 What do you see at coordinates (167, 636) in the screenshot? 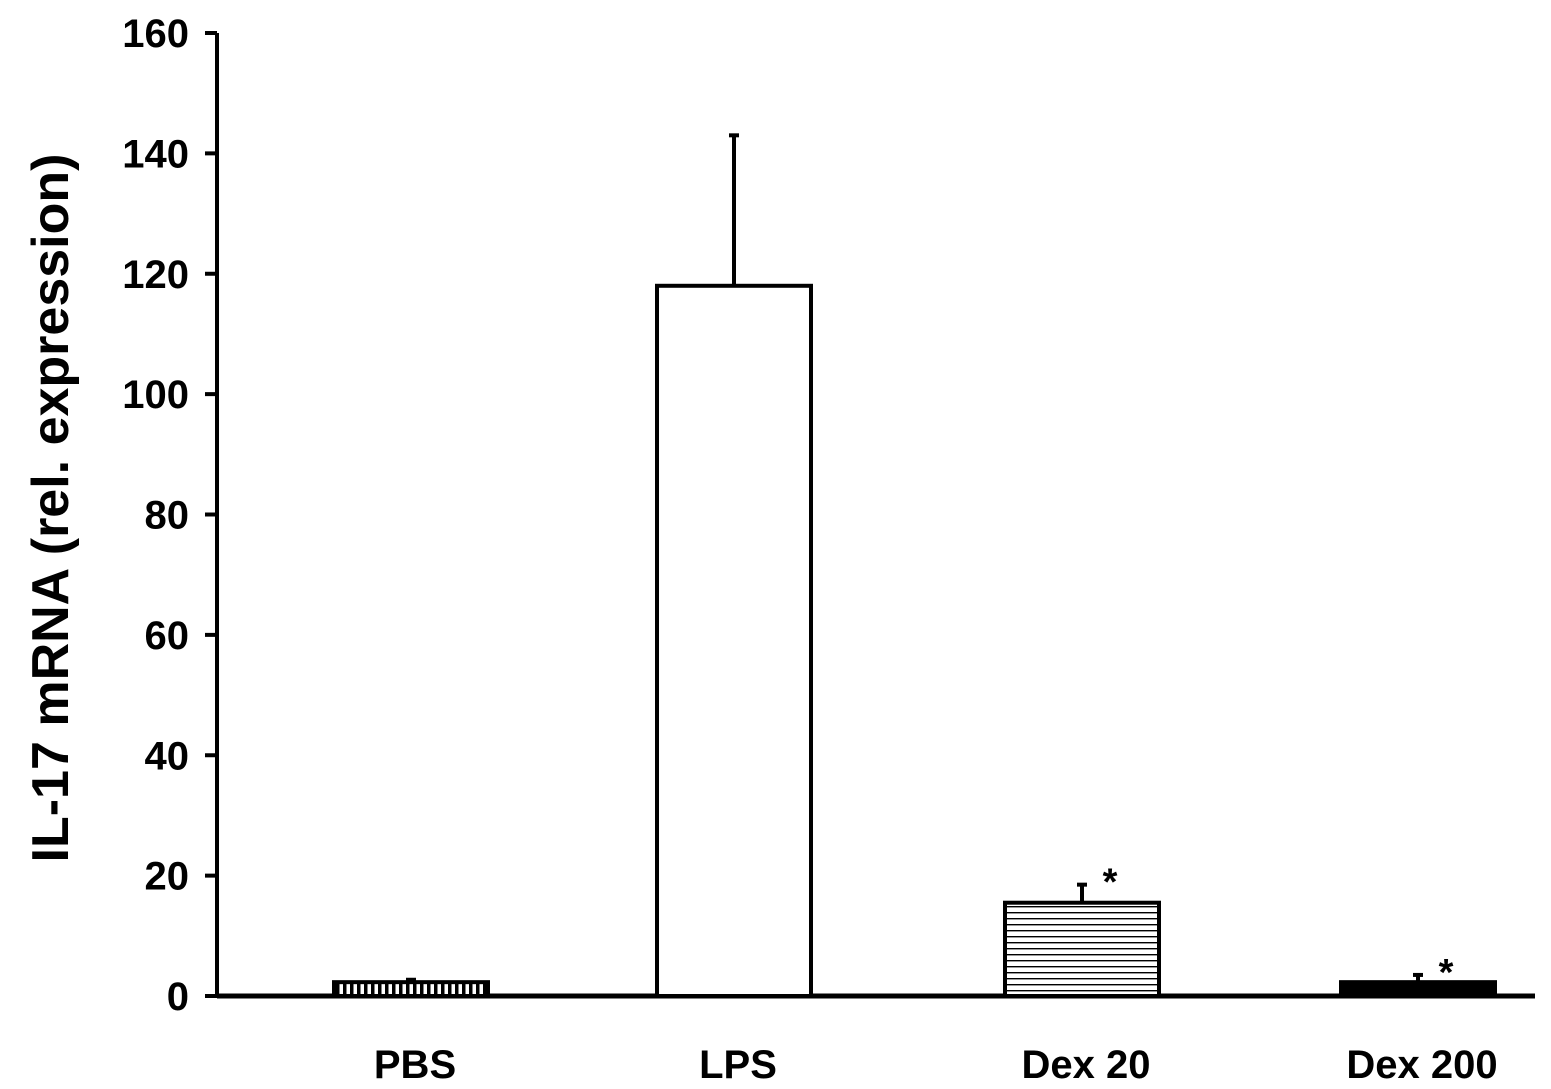
I see `y-tick-label: 60` at bounding box center [167, 636].